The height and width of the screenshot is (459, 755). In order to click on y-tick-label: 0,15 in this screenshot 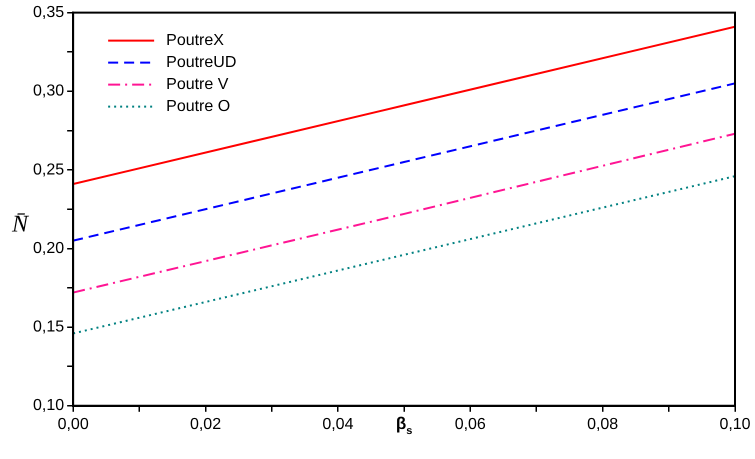, I will do `click(48, 327)`.